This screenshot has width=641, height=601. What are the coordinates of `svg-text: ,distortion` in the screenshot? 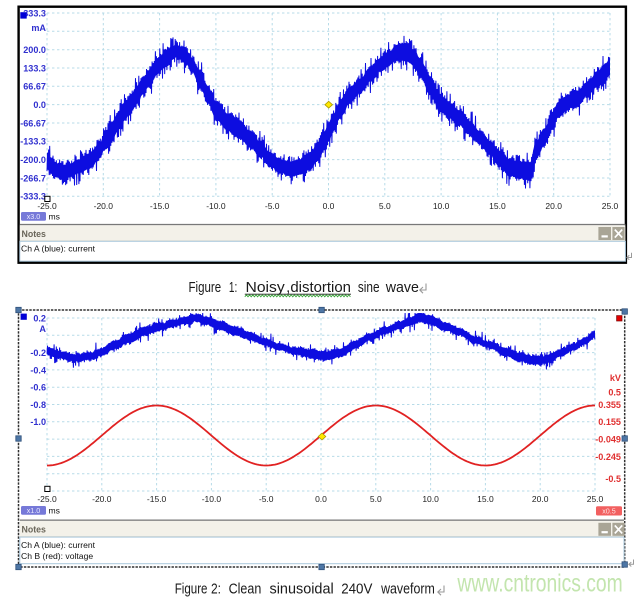 It's located at (318, 288).